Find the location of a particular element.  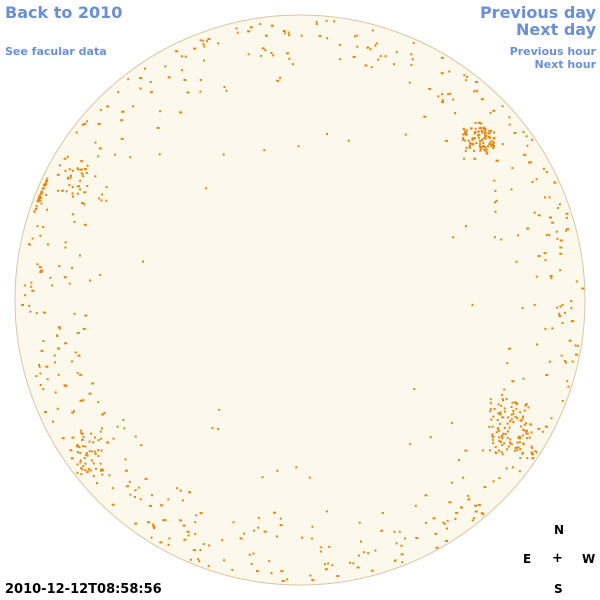

previous-day-link: Previous day is located at coordinates (537, 12).